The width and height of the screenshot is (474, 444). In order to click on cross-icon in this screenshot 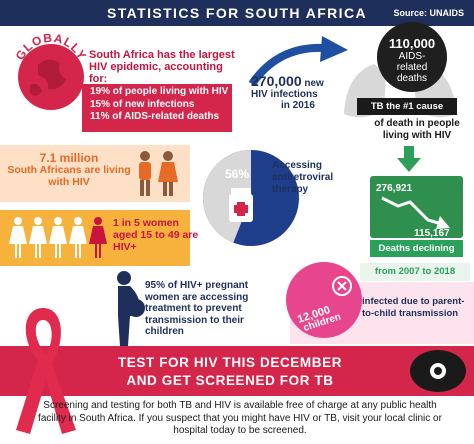, I will do `click(342, 286)`.